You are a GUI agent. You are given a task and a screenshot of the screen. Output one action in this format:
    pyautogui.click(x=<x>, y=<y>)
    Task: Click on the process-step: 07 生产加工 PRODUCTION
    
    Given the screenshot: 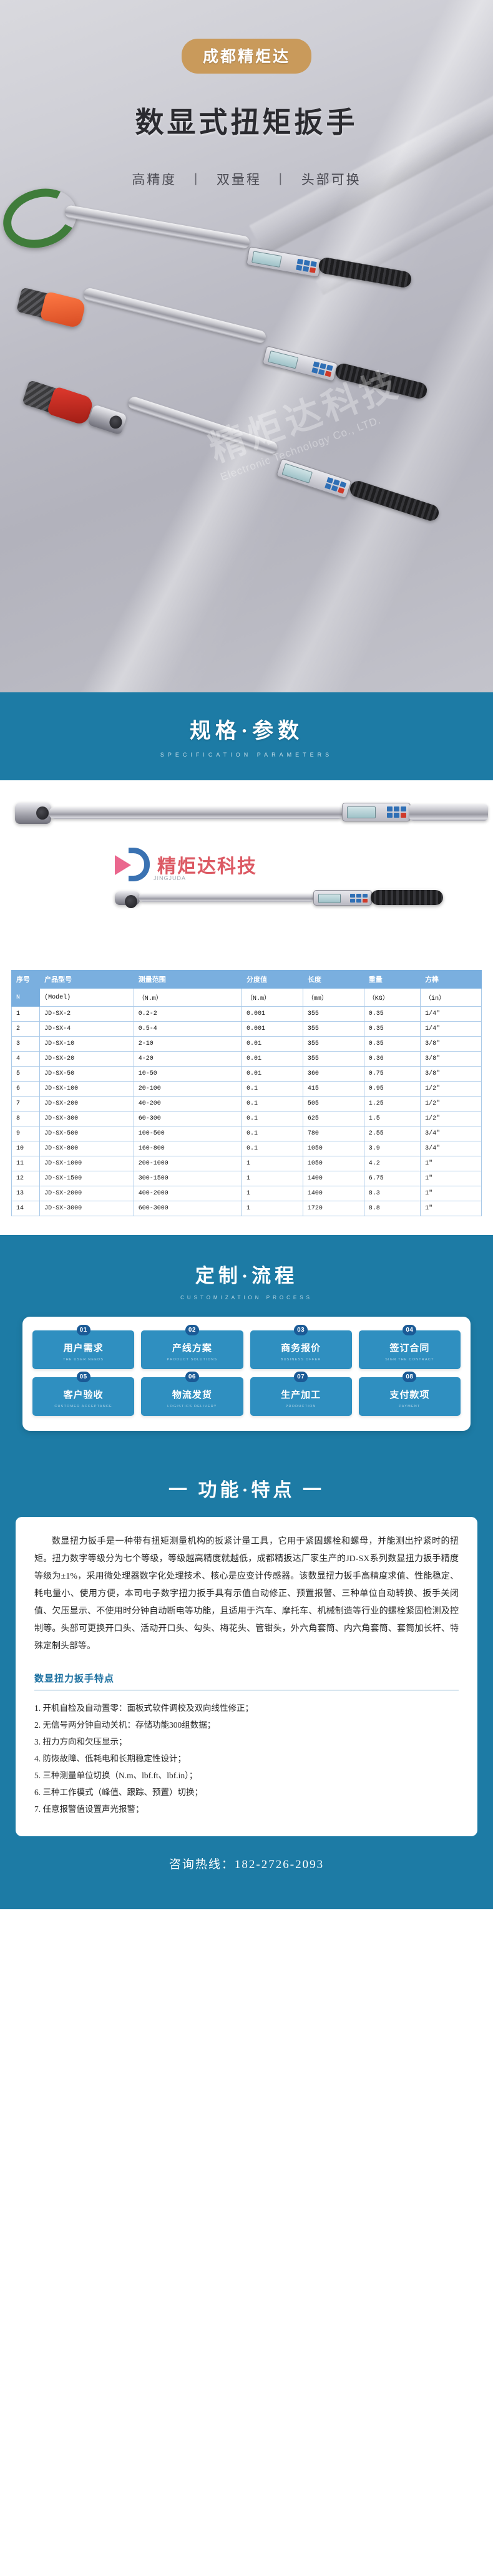 What is the action you would take?
    pyautogui.click(x=301, y=1394)
    